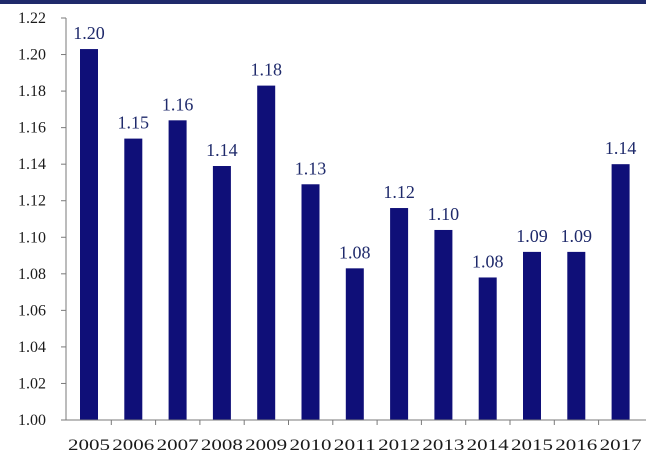  Describe the element at coordinates (621, 148) in the screenshot. I see `data-label-2017: 1.14` at that location.